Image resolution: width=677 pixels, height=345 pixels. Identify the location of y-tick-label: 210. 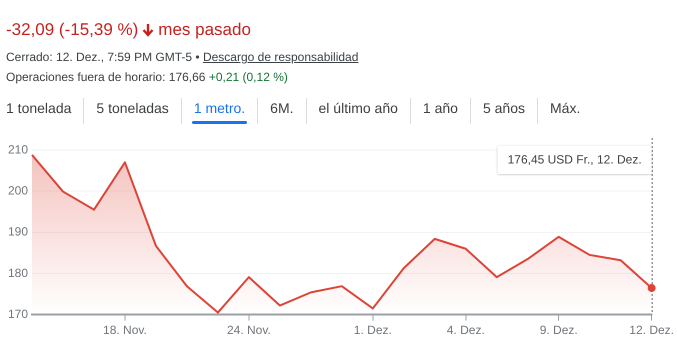
(18, 149).